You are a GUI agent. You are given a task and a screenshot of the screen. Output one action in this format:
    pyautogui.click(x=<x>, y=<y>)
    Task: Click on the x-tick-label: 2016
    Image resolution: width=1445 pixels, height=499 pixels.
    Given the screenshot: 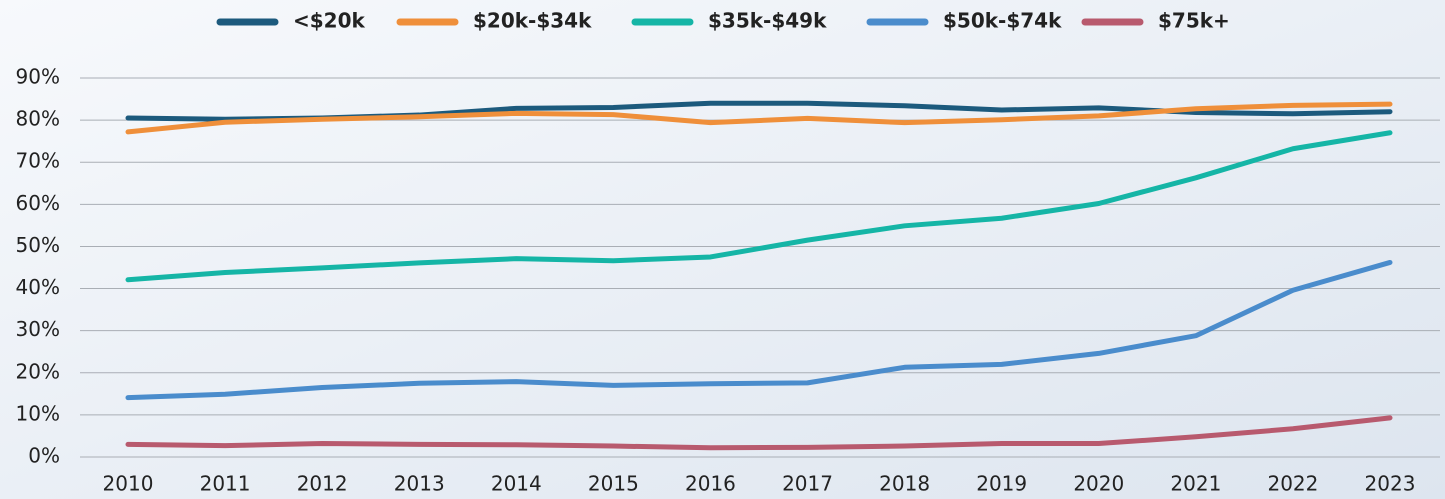 What is the action you would take?
    pyautogui.click(x=710, y=484)
    